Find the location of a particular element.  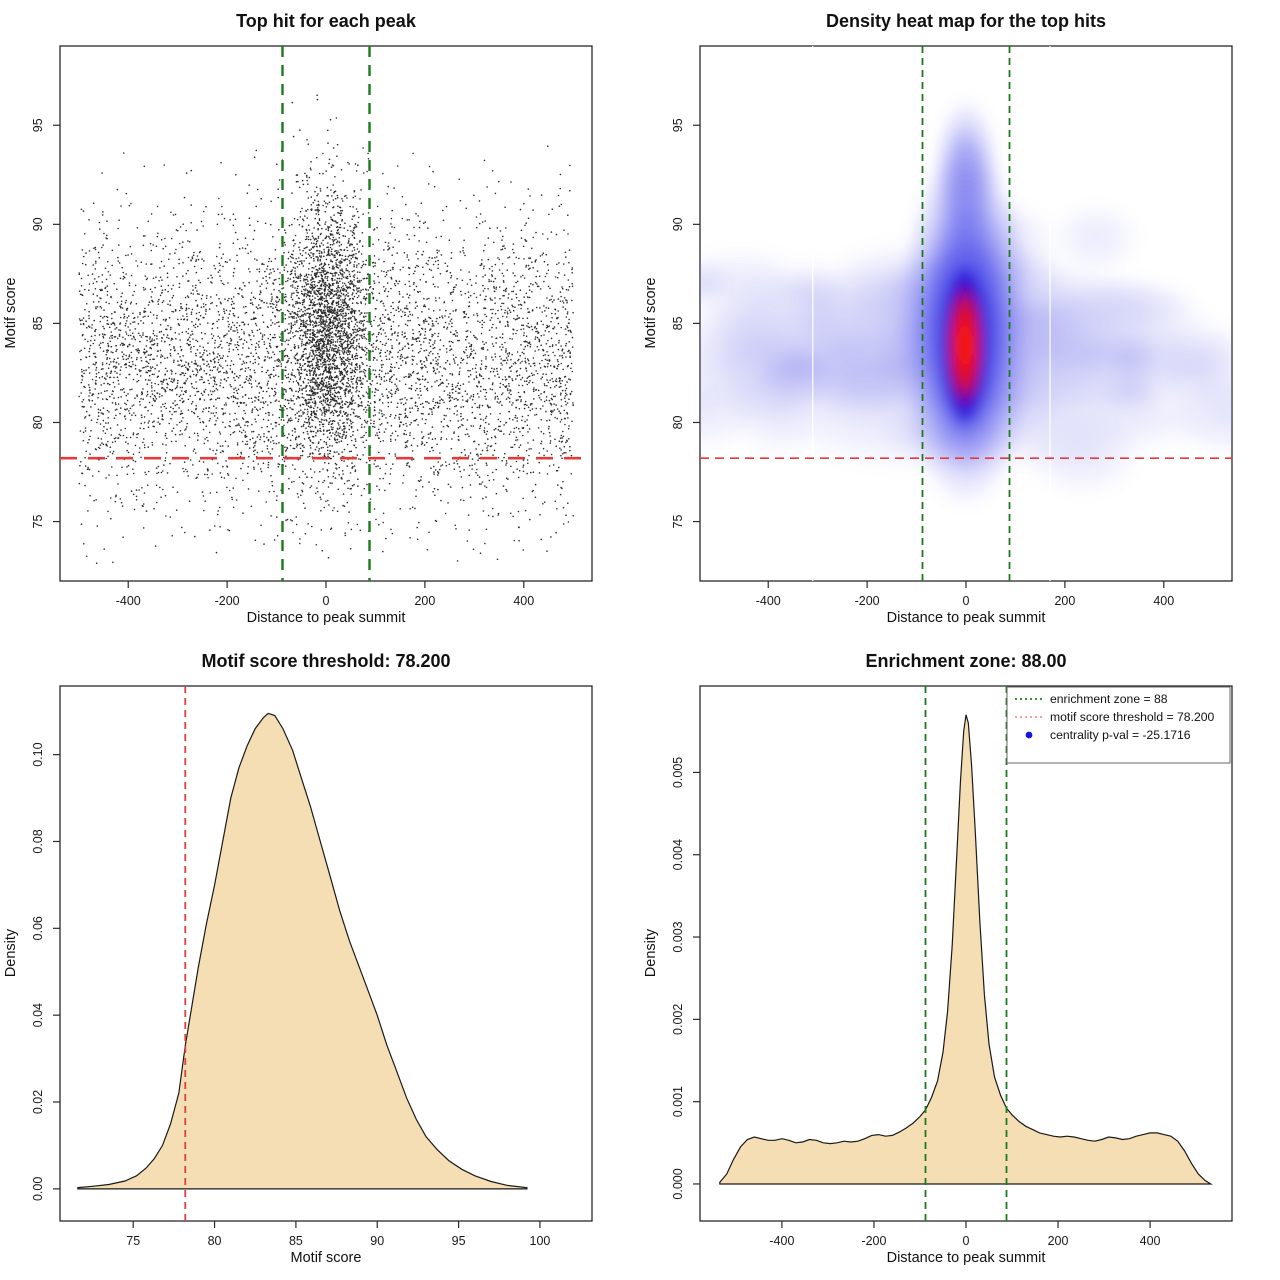

y-tick-label: 0.08 is located at coordinates (38, 841).